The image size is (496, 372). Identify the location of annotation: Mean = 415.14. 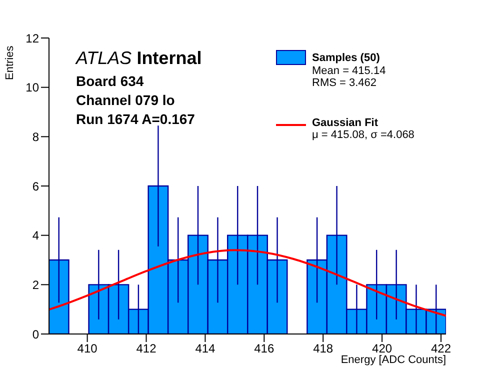
(349, 71).